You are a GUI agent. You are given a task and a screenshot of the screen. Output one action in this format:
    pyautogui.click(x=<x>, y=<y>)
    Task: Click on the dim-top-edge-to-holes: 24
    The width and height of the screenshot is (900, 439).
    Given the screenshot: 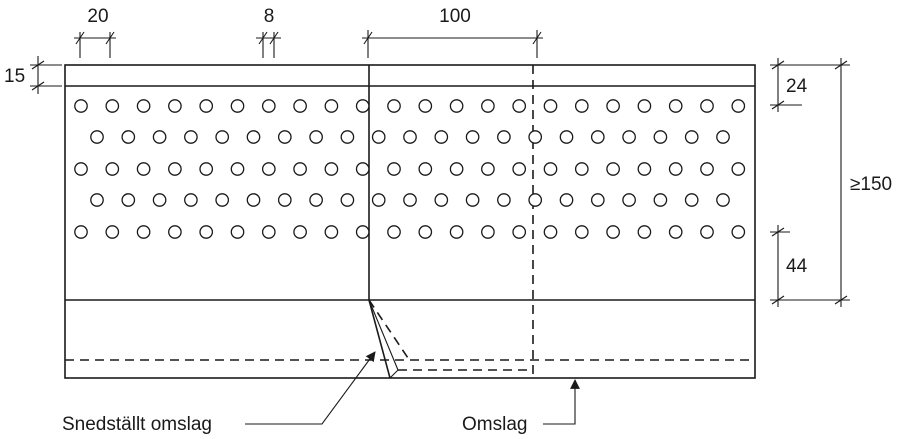 What is the action you would take?
    pyautogui.click(x=789, y=85)
    